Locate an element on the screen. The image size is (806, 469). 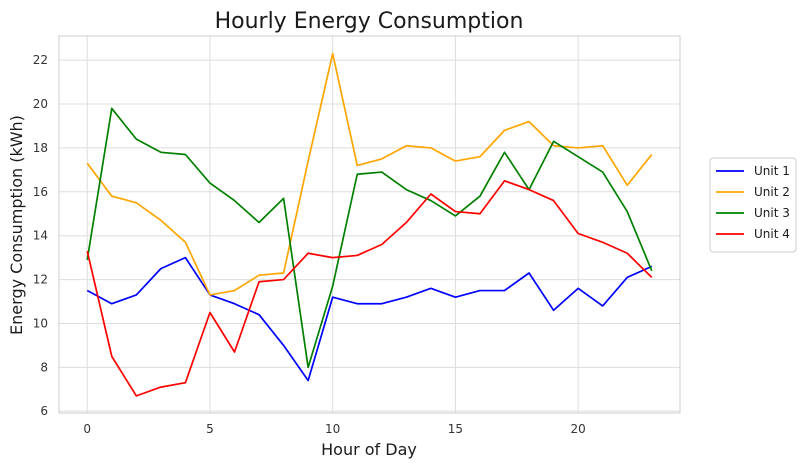
legend-label: Unit 2 is located at coordinates (772, 192).